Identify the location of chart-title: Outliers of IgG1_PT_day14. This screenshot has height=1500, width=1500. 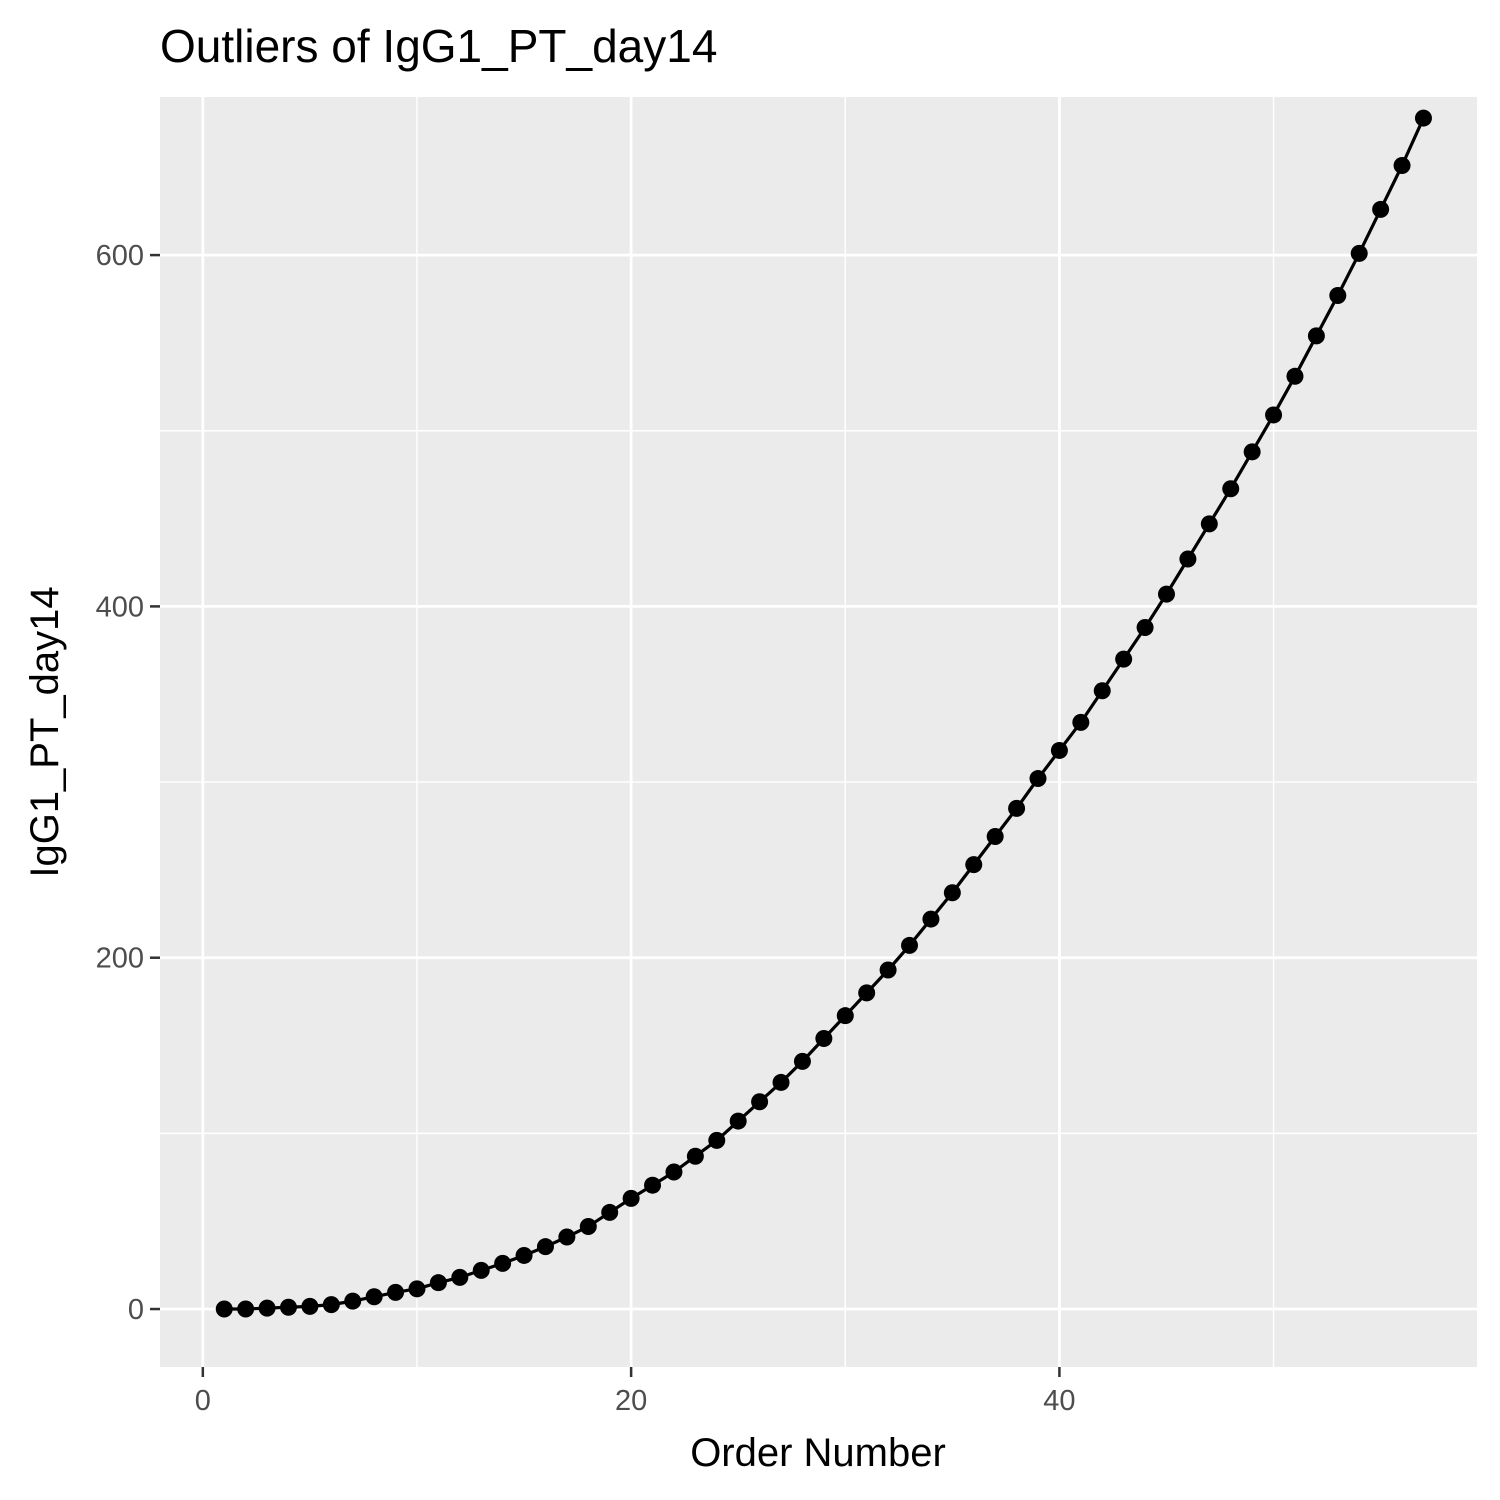
(438, 46).